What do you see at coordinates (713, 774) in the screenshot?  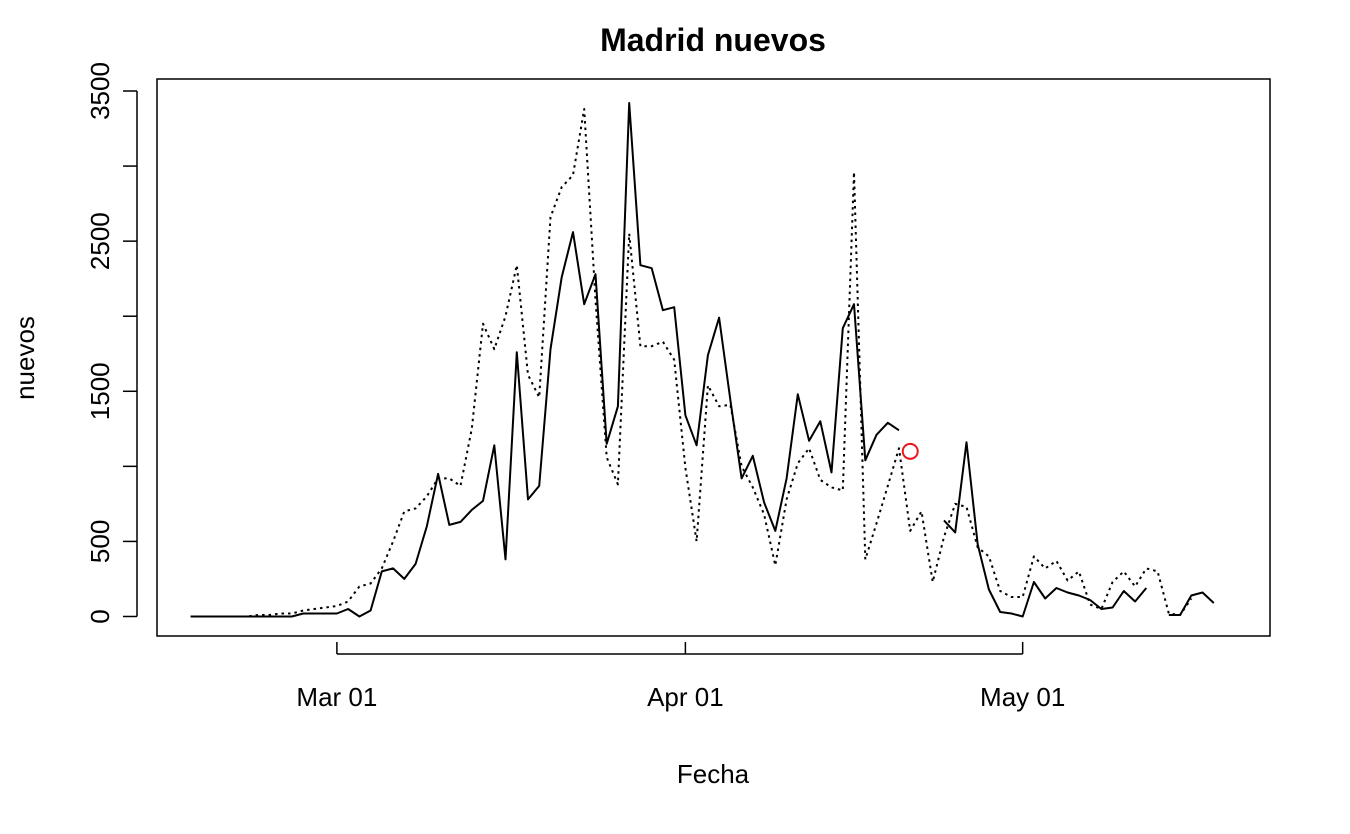 I see `x-axis-label: Fecha` at bounding box center [713, 774].